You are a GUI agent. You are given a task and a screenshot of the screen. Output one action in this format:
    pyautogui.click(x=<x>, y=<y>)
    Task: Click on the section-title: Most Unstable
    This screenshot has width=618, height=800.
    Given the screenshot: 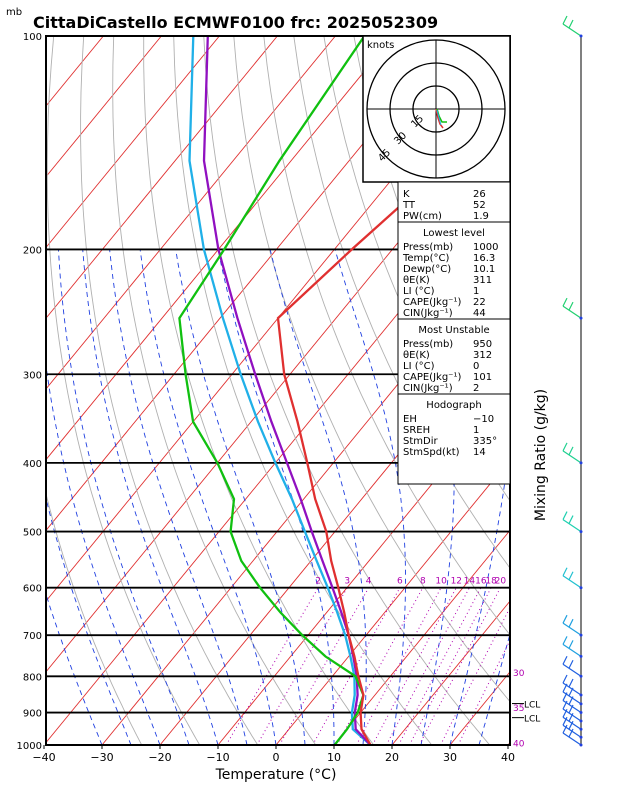 What is the action you would take?
    pyautogui.click(x=453, y=330)
    